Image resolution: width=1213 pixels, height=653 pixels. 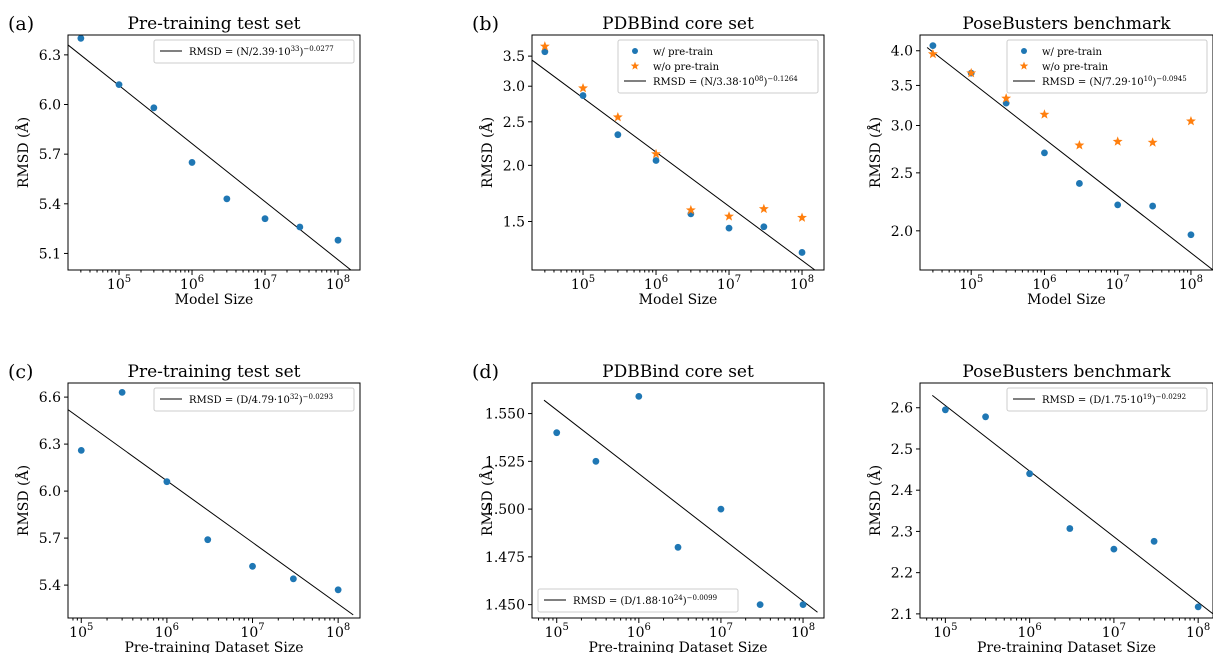 I want to click on legend-entry-label: RMSD = (N/3.38·1008)−0.1264, so click(x=725, y=81).